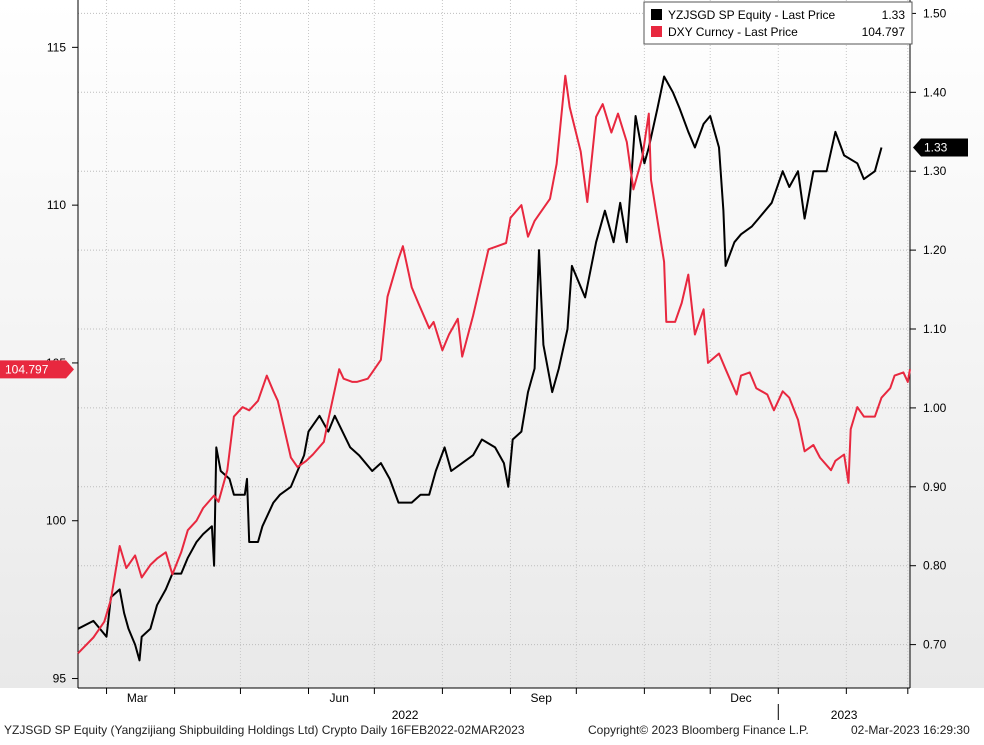 This screenshot has height=745, width=984. I want to click on legend-entry-label: YZJSGD SP Equity - Last Price, so click(751, 15).